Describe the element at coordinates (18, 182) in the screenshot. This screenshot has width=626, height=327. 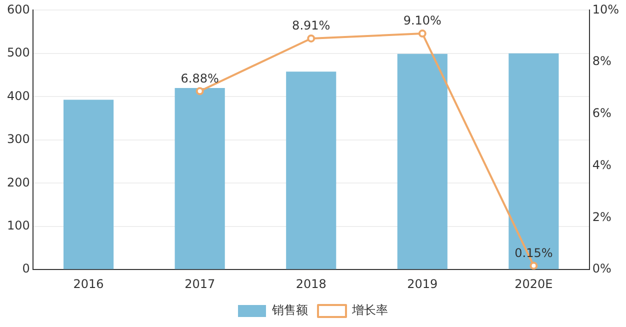
I see `y-tick-label: 200` at that location.